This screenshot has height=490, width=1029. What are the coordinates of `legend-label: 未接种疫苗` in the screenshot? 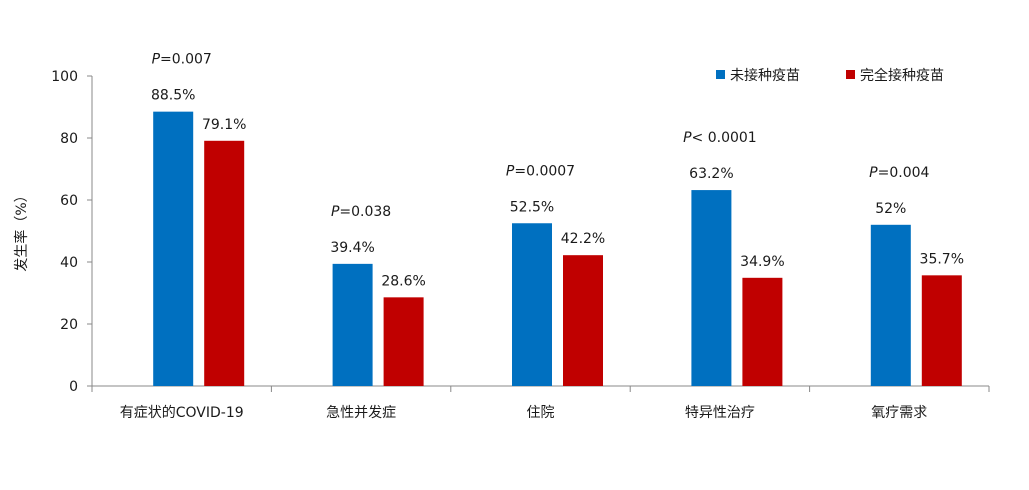 It's located at (765, 75).